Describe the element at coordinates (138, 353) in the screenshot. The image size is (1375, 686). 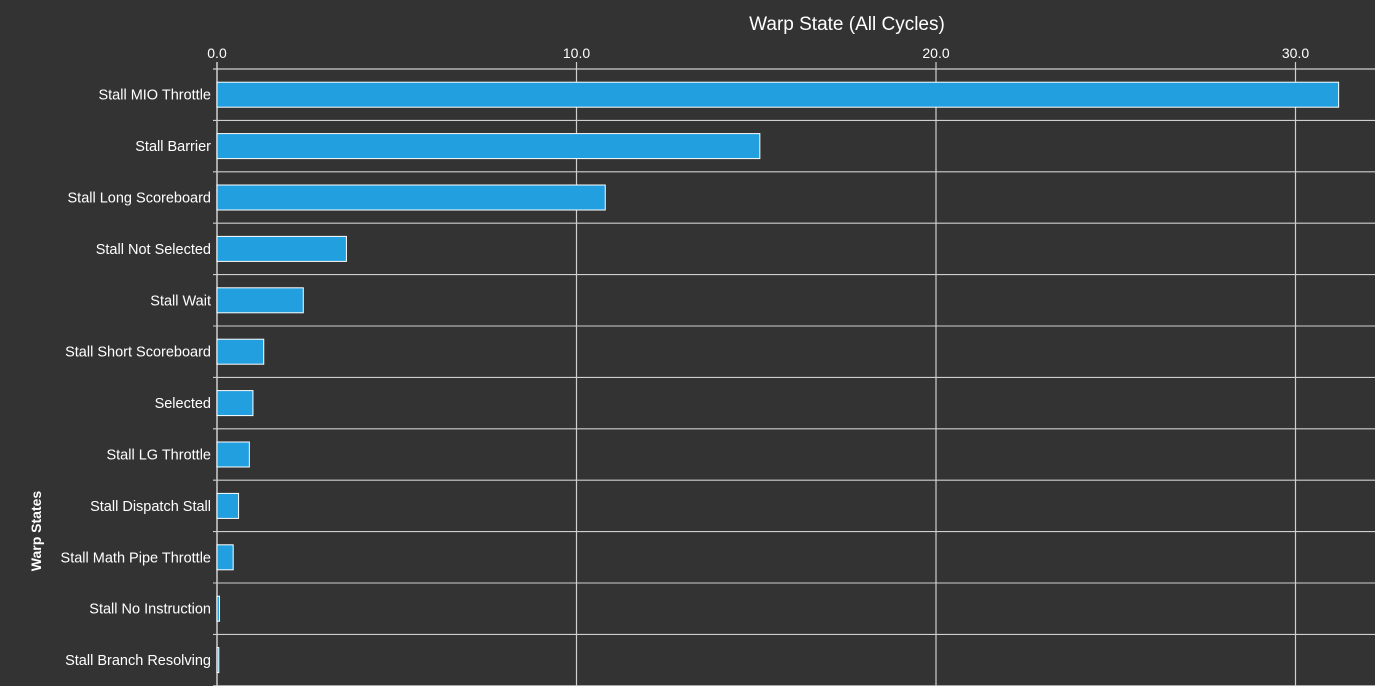
I see `category-label: Stall Short Scoreboard` at that location.